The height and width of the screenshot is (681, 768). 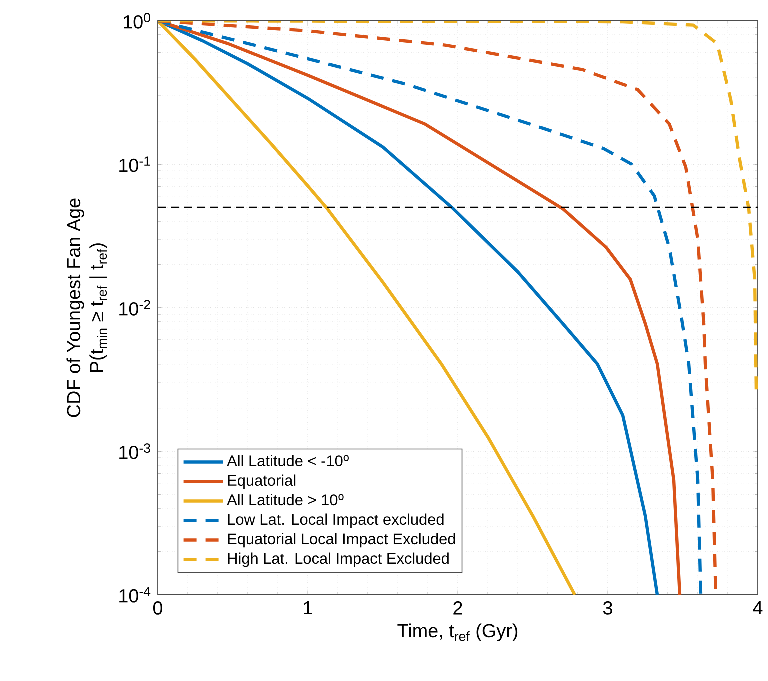 What do you see at coordinates (308, 608) in the screenshot?
I see `x-tick-label: 1` at bounding box center [308, 608].